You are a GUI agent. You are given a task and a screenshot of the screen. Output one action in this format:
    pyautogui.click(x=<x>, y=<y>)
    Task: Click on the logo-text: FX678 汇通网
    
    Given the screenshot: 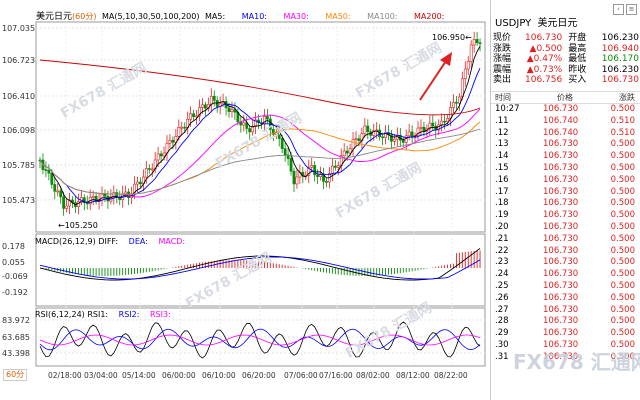 What is the action you would take?
    pyautogui.click(x=576, y=362)
    